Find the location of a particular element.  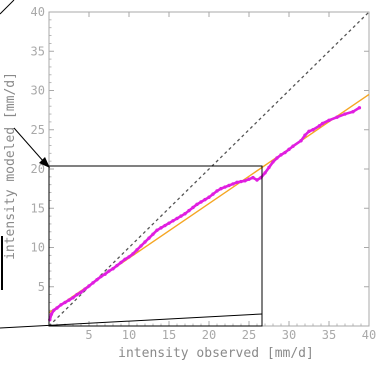

x-tick-label: 35 is located at coordinates (329, 335).